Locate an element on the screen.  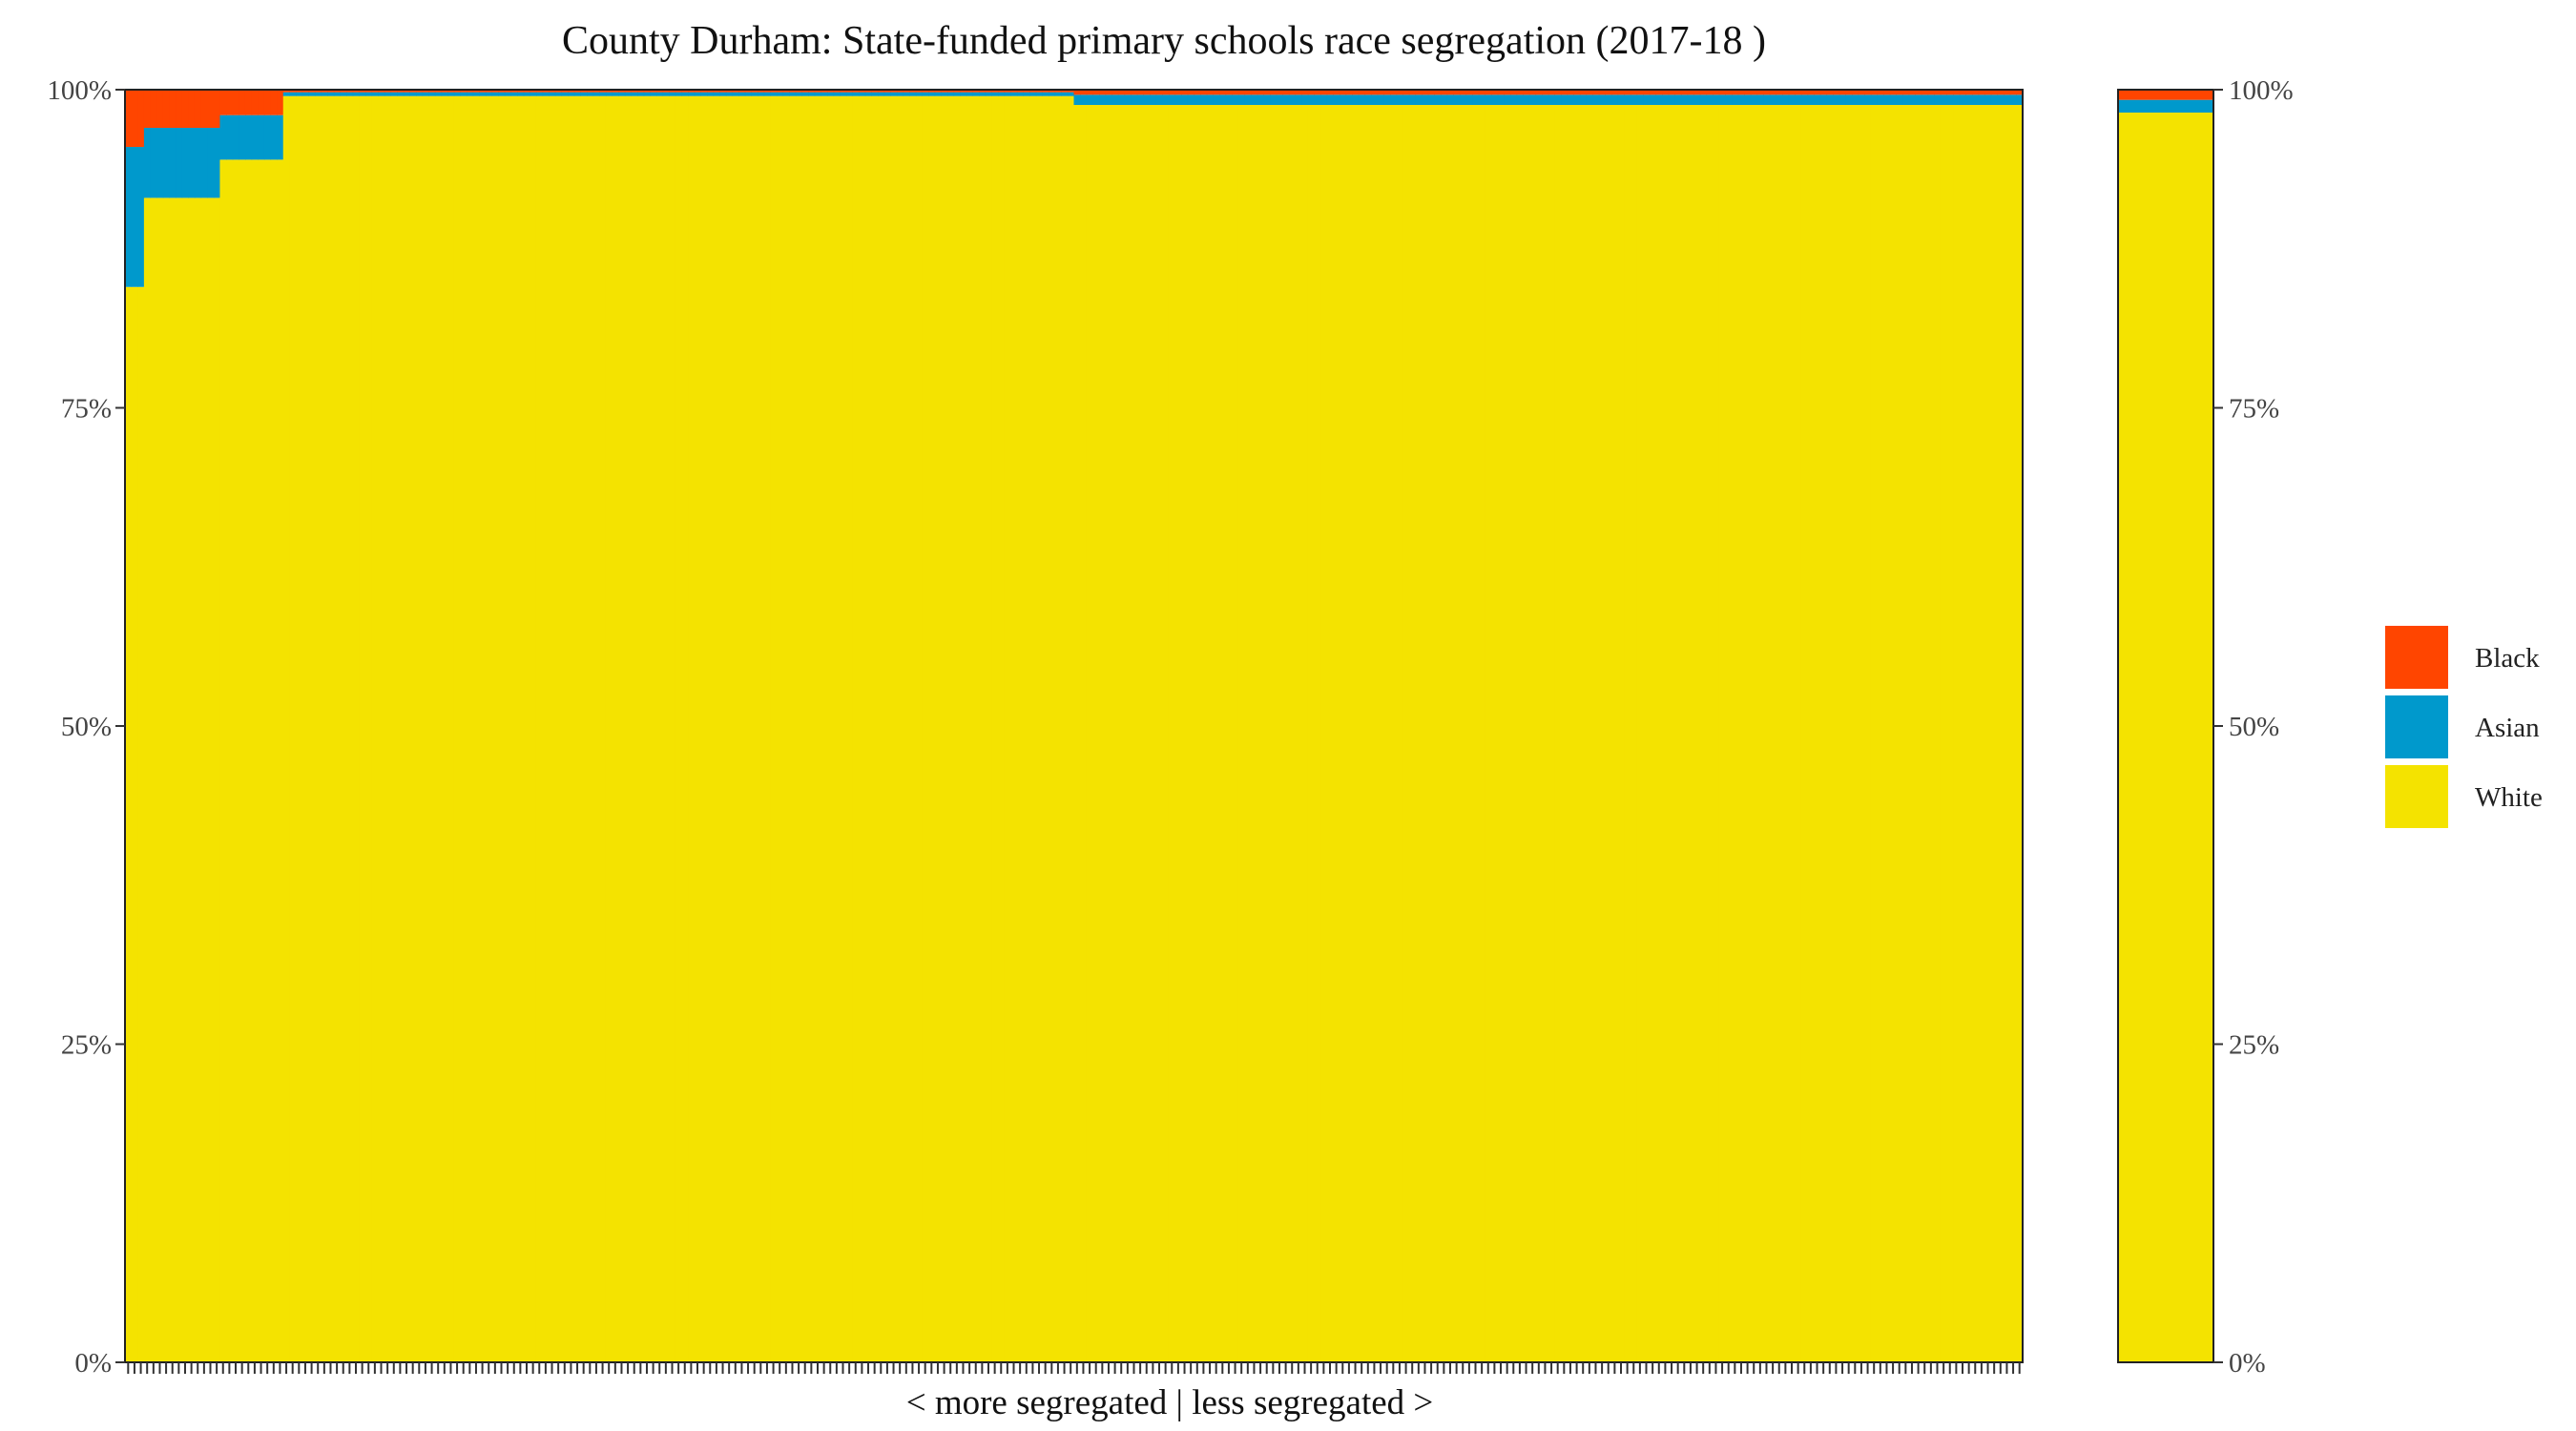
y-tick-label: 75% is located at coordinates (2254, 409).